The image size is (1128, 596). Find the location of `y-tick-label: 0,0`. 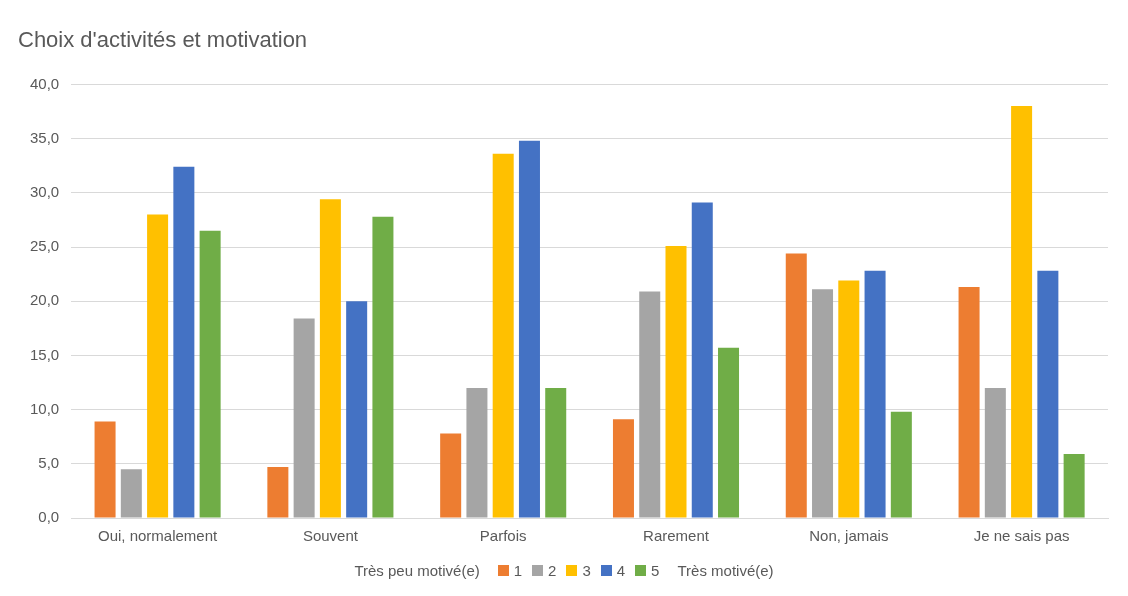

y-tick-label: 0,0 is located at coordinates (49, 517).